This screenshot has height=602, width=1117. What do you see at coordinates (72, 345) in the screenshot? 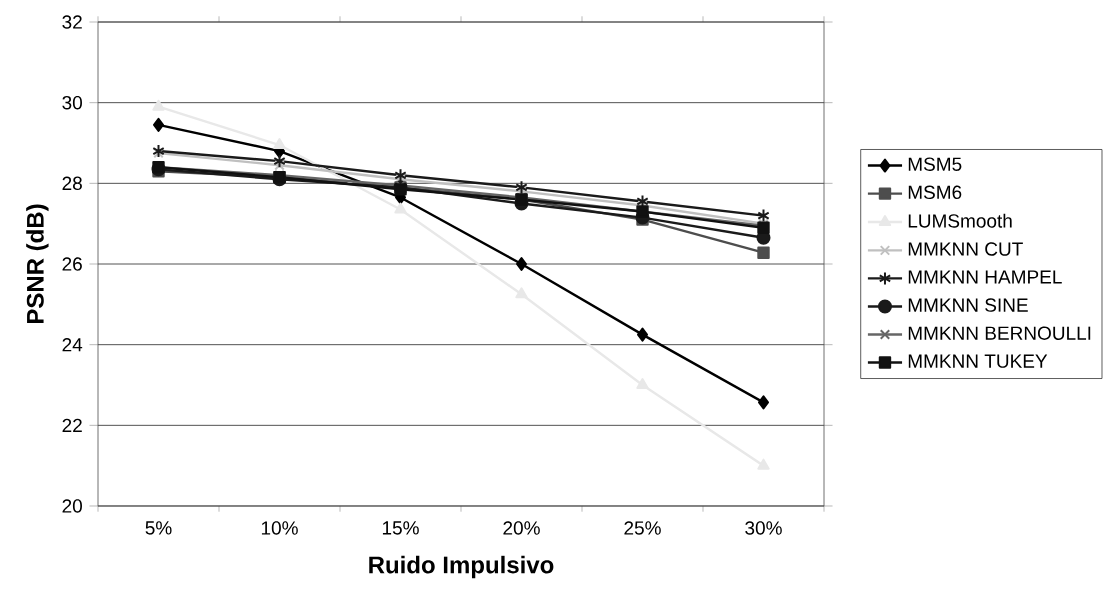
I see `y-tick-label: 24` at bounding box center [72, 345].